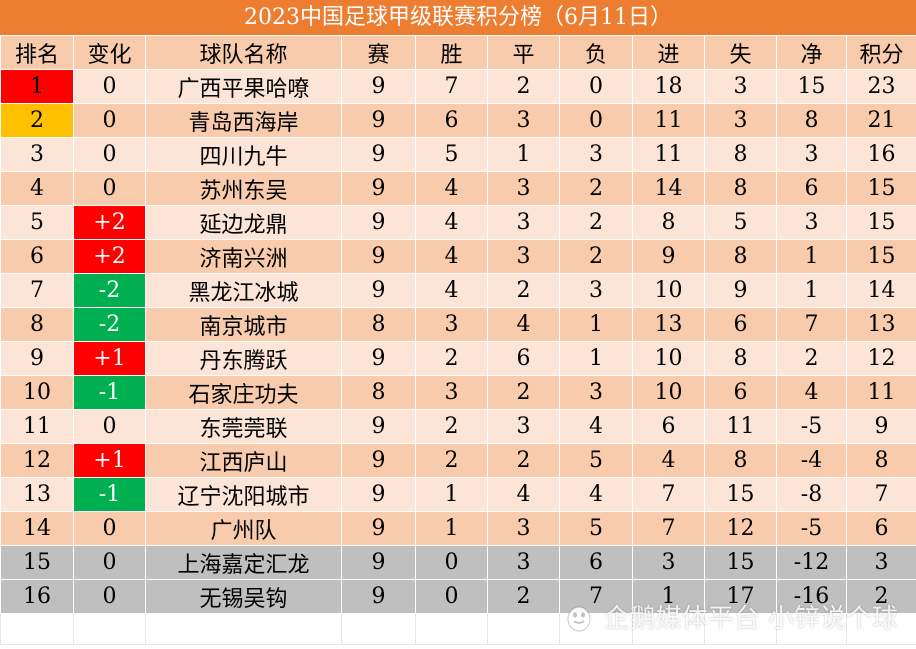 The image size is (916, 649). What do you see at coordinates (668, 52) in the screenshot?
I see `header-goals-for: 进` at bounding box center [668, 52].